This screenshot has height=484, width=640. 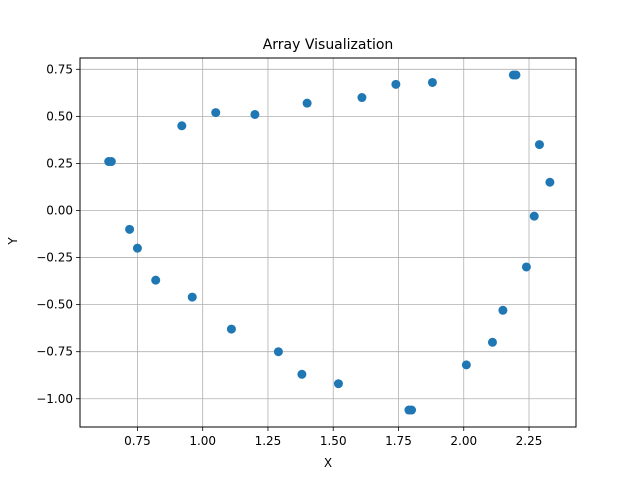 I want to click on y-tick-label: 0.25, so click(x=59, y=163).